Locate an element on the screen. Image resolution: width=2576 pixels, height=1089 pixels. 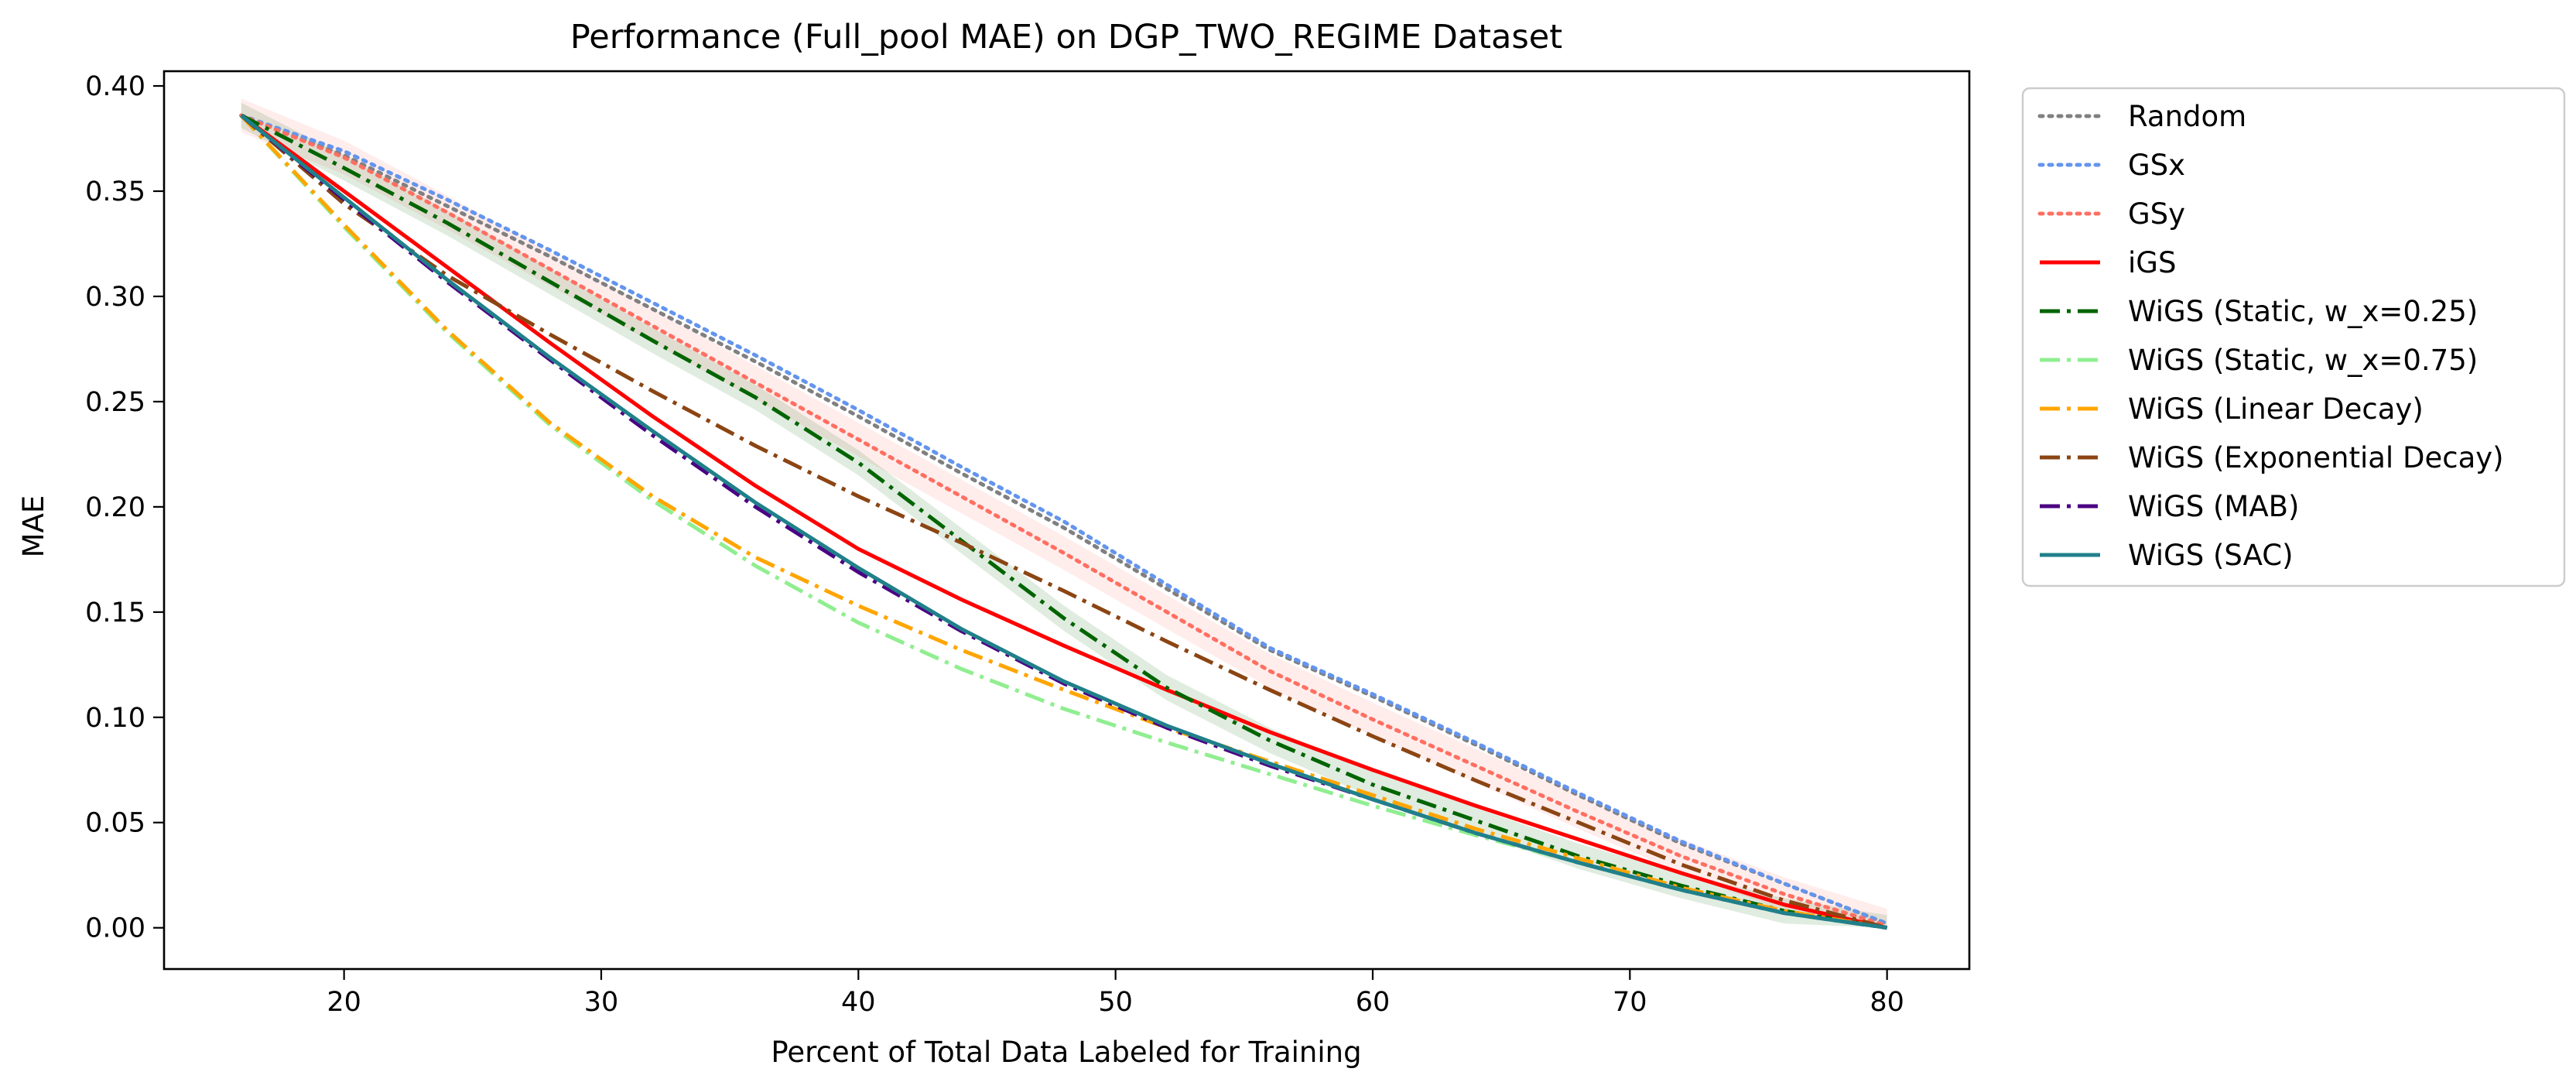
legend-frame is located at coordinates (2293, 337).